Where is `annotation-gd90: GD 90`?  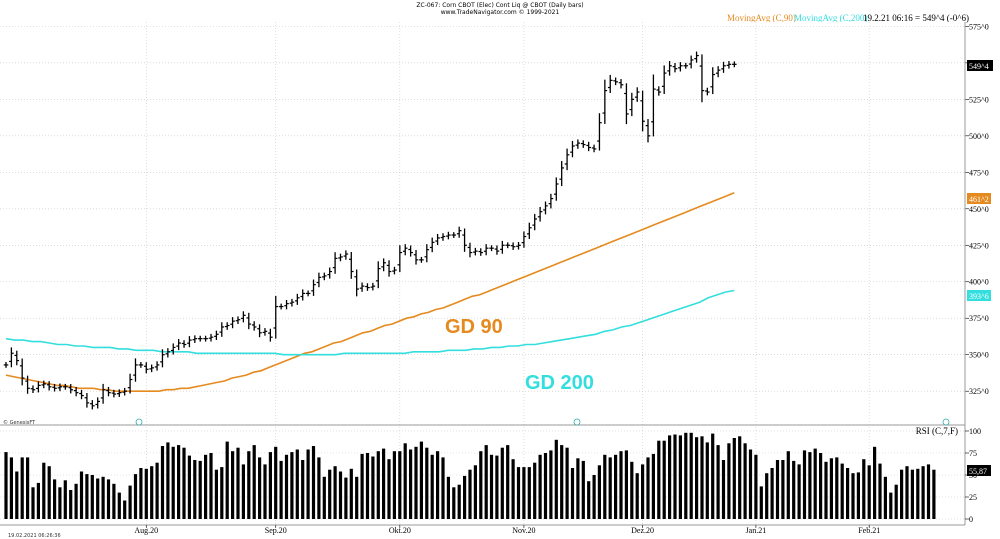 annotation-gd90: GD 90 is located at coordinates (474, 327).